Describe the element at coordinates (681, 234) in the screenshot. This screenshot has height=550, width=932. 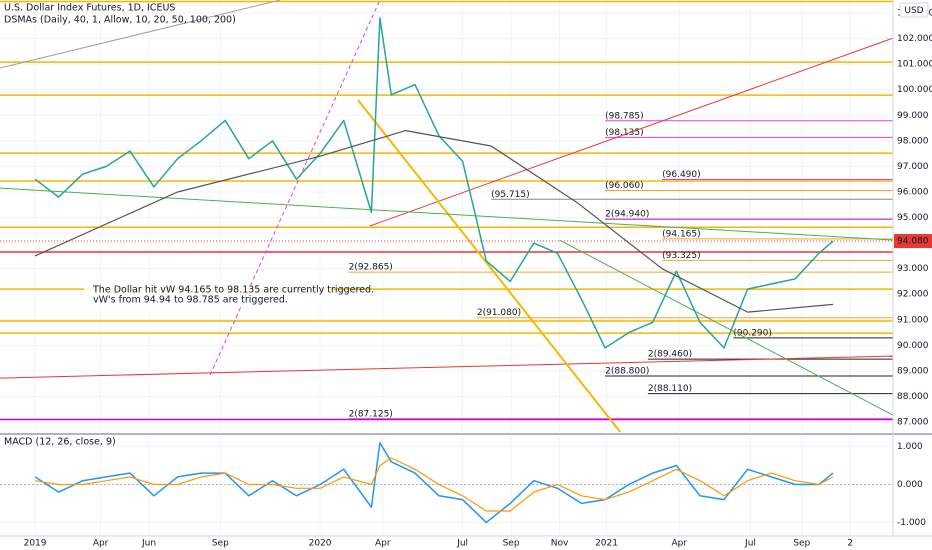
I see `level-label: (94.165)` at that location.